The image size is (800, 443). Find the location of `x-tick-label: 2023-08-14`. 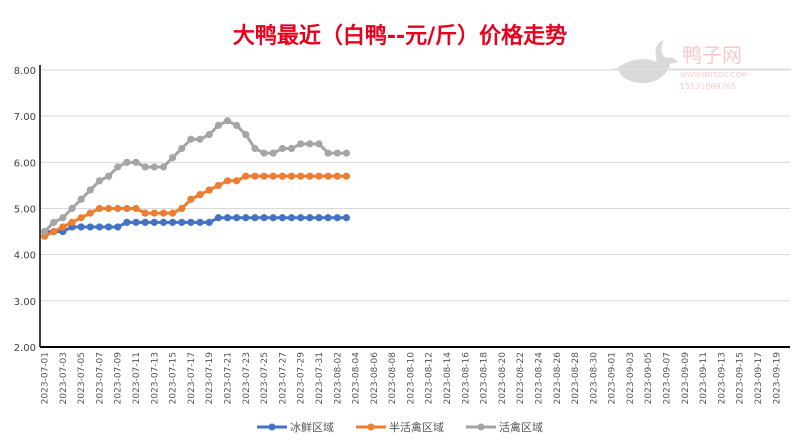

x-tick-label: 2023-08-14 is located at coordinates (448, 378).